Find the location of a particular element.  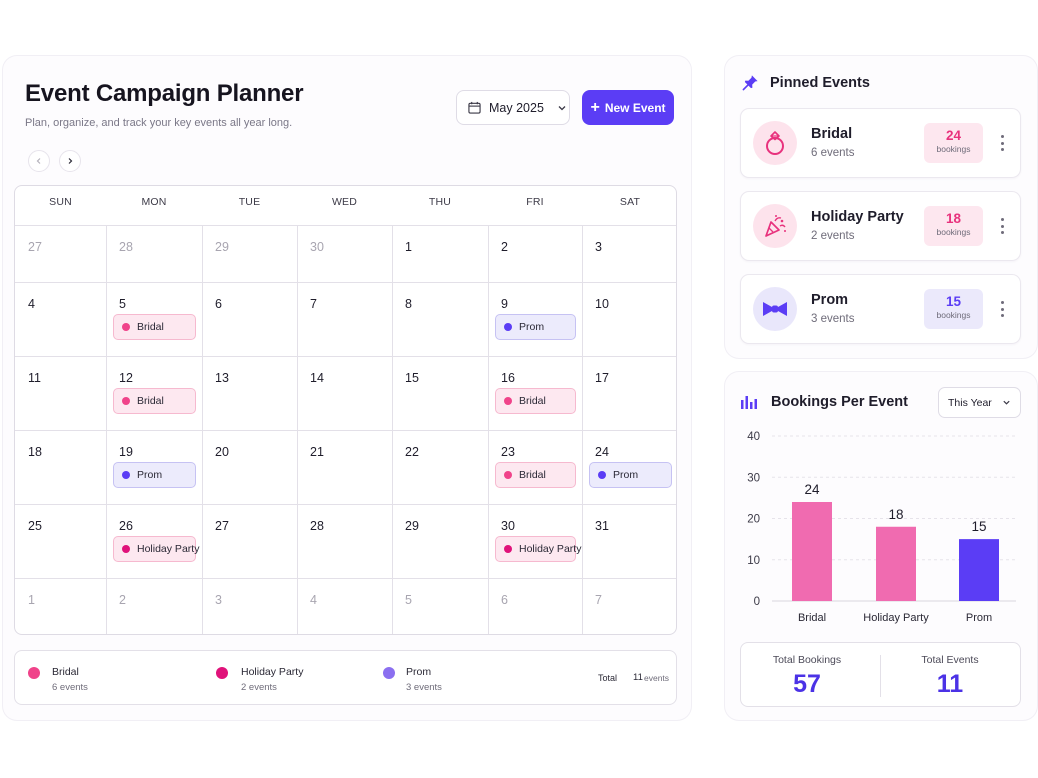

bookings-badge: 15 bookings is located at coordinates (953, 309).